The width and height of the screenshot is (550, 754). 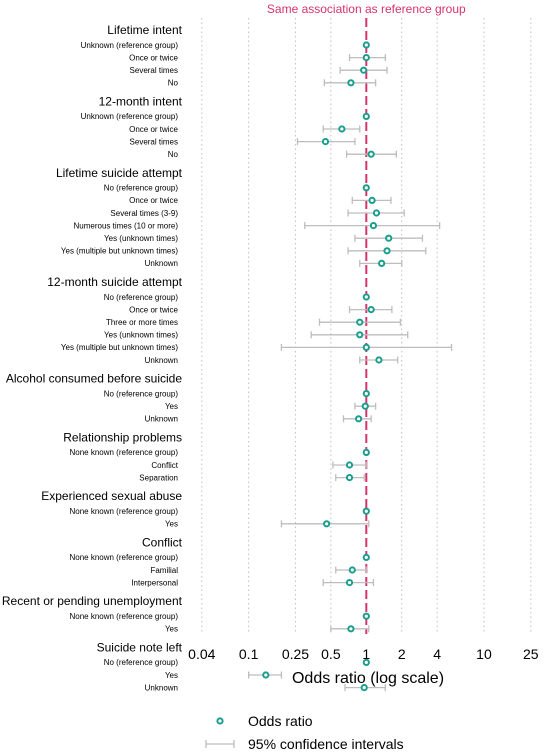 What do you see at coordinates (295, 654) in the screenshot?
I see `x-tick-label: 0.25` at bounding box center [295, 654].